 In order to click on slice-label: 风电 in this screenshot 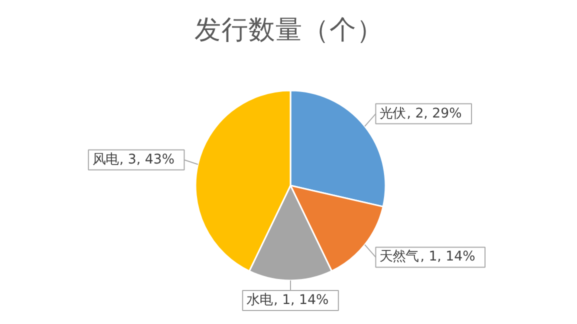, I will do `click(105, 160)`.